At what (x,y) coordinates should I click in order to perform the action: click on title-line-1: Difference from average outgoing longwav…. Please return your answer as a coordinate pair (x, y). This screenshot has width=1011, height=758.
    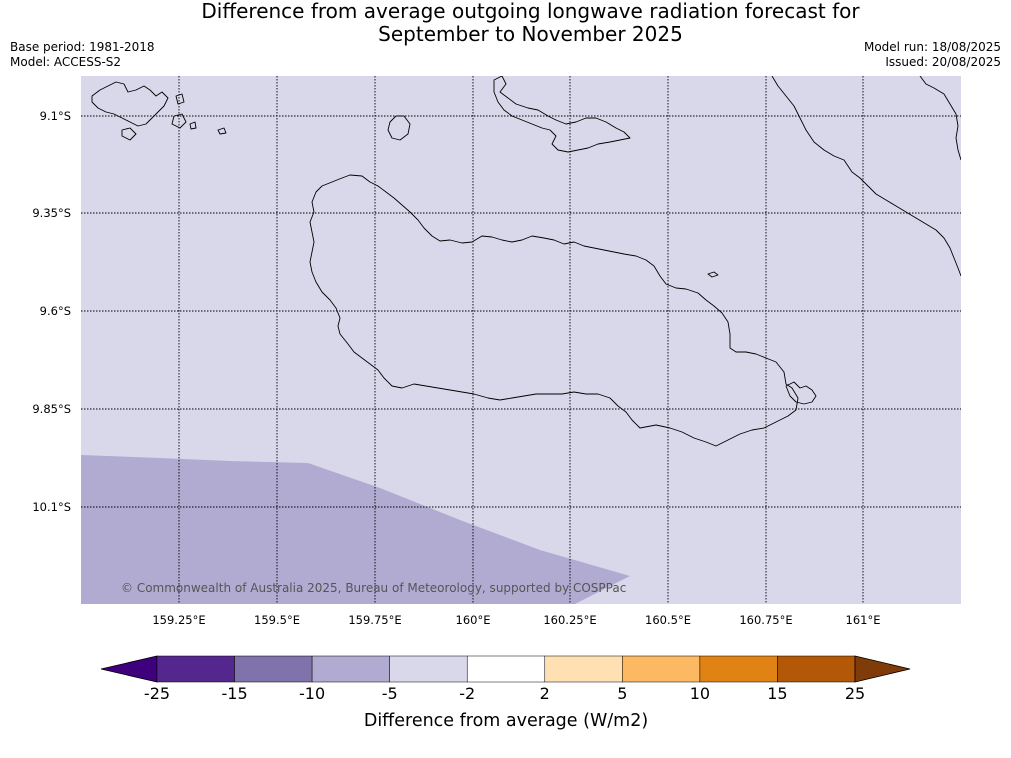
    Looking at the image, I should click on (530, 11).